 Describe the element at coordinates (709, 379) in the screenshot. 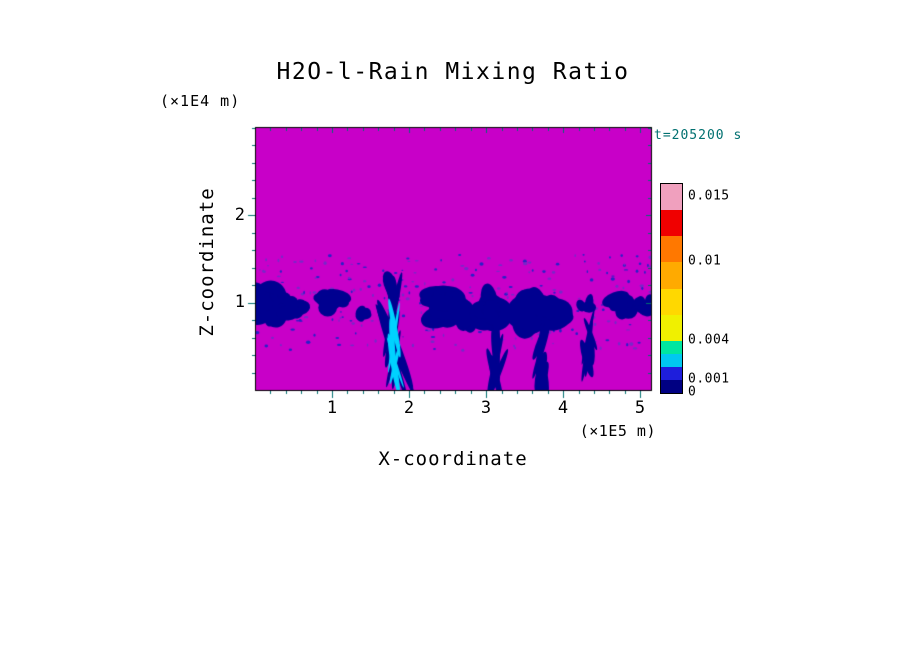

I see `colorbar-label-0001: 0.001` at that location.